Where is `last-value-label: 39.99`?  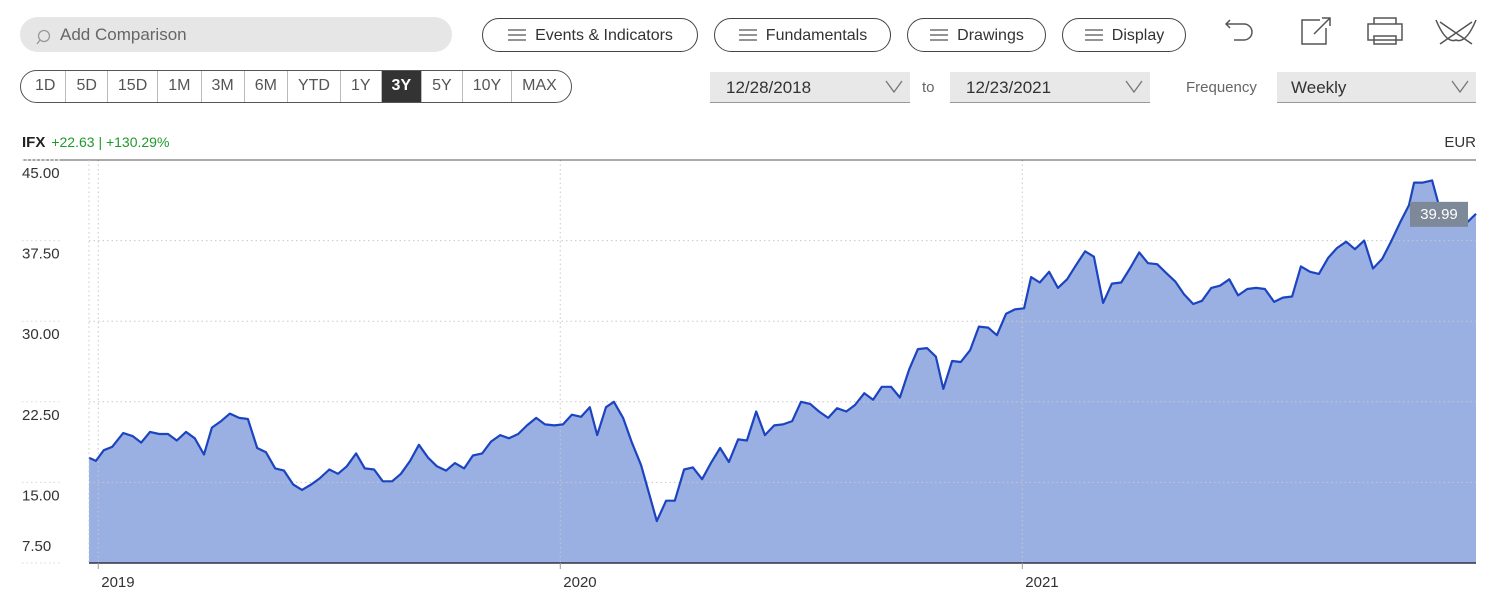 last-value-label: 39.99 is located at coordinates (1439, 214).